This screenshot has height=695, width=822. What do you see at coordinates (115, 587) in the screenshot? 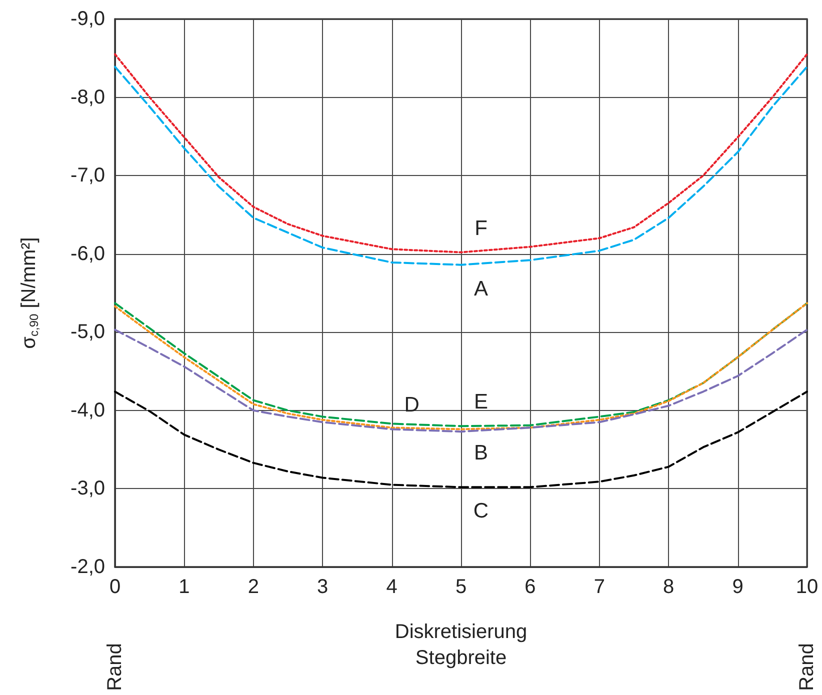
I see `x-tick-label: 0` at bounding box center [115, 587].